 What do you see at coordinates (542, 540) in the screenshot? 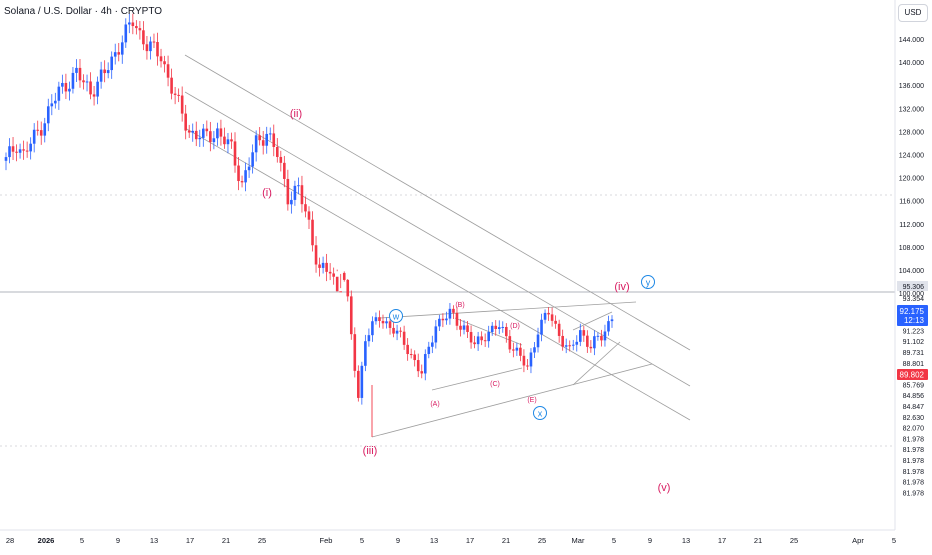
I see `x-tick-label: 25` at bounding box center [542, 540].